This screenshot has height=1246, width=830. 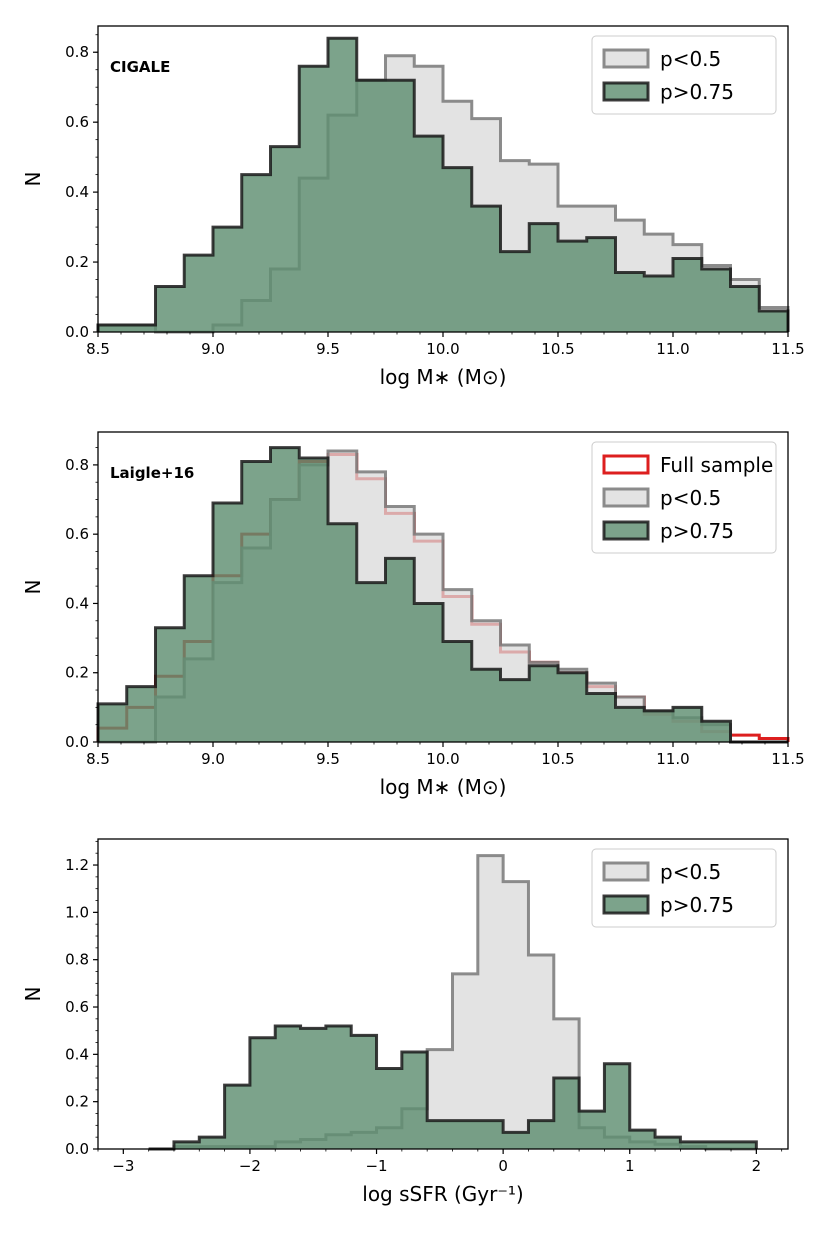 I want to click on legend: Full sample p<0.5 p>0.75, so click(x=684, y=497).